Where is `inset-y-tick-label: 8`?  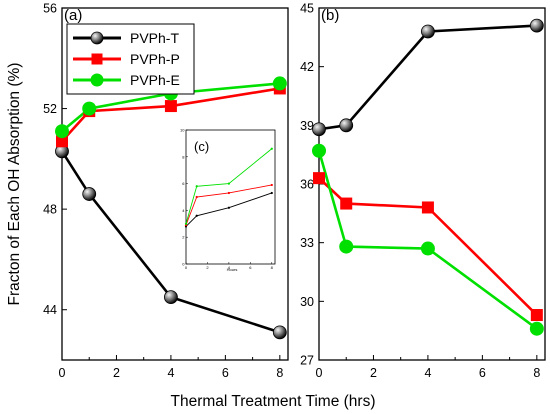
inset-y-tick-label: 8 is located at coordinates (183, 156).